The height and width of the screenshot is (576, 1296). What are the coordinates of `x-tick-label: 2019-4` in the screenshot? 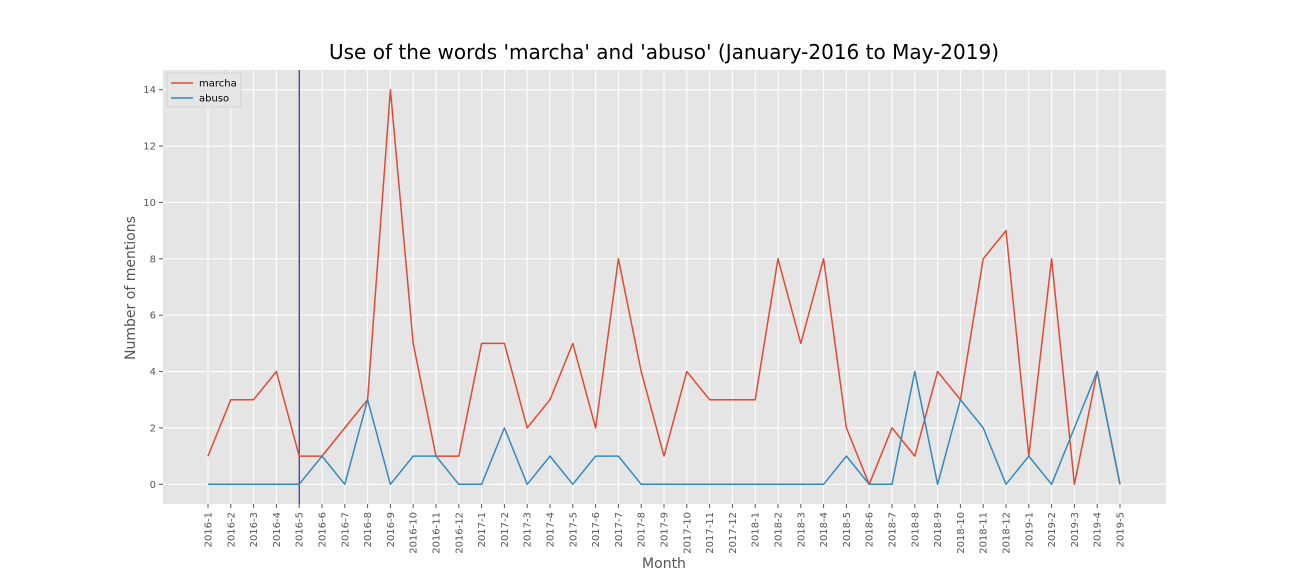 It's located at (1098, 529).